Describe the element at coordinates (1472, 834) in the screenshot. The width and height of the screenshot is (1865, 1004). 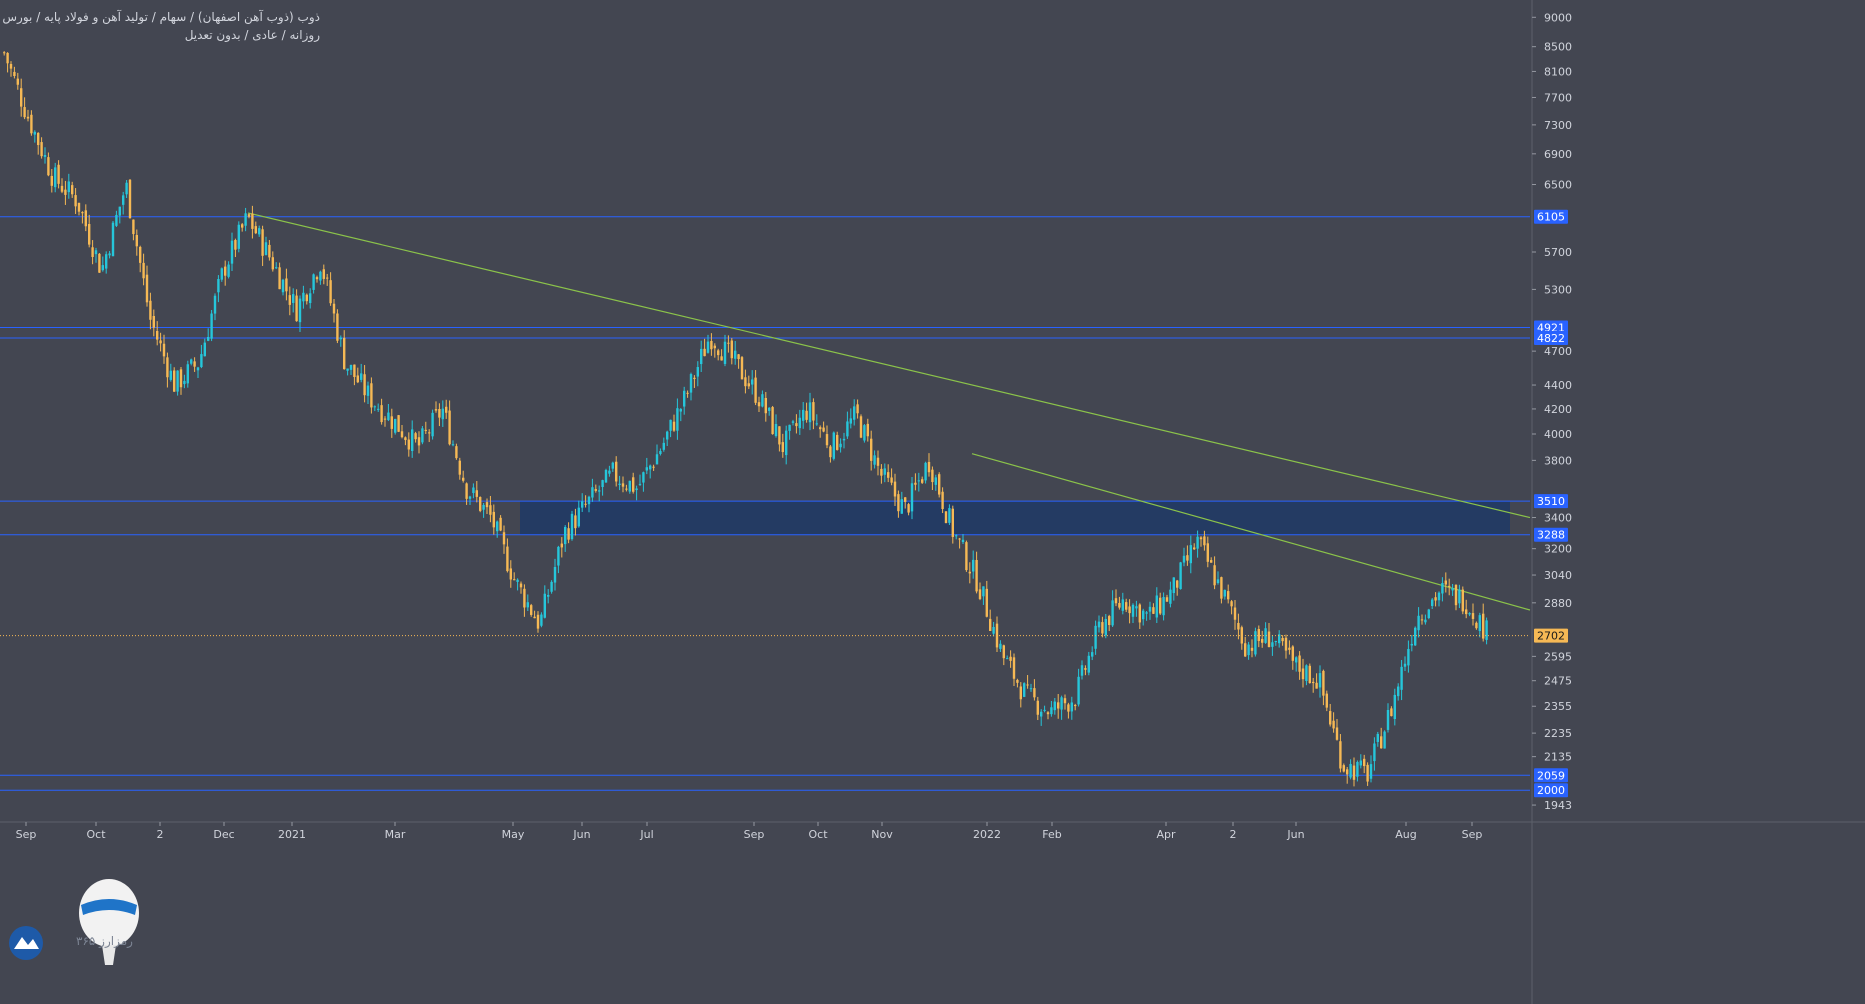
I see `x-tick-label: Sep` at that location.